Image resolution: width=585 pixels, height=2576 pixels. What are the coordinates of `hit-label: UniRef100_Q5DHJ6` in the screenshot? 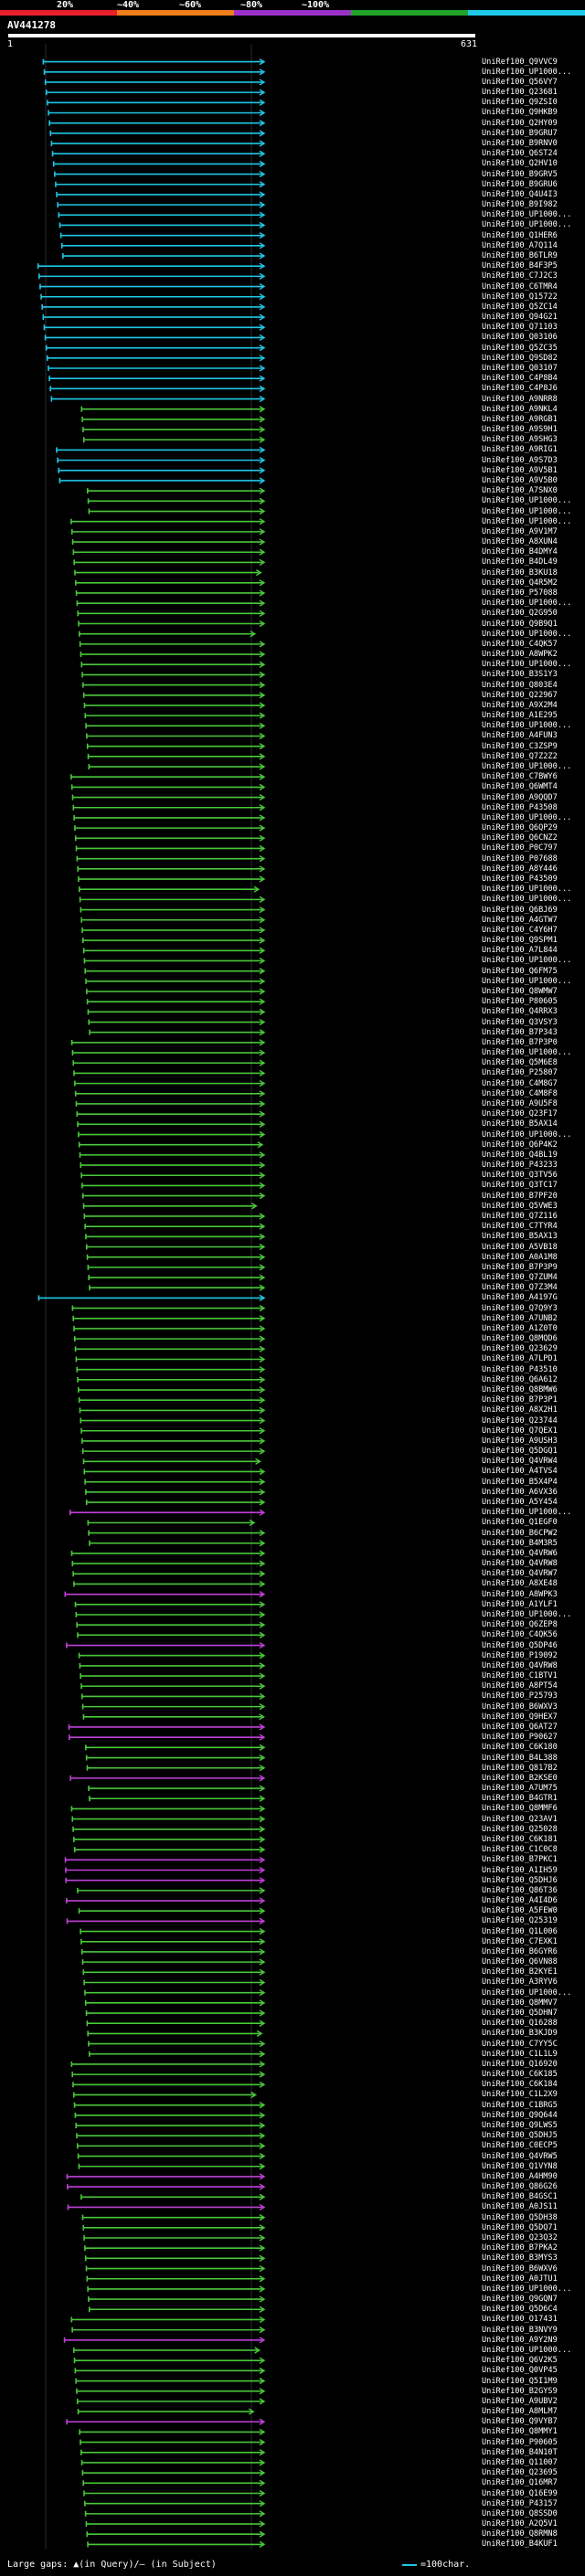 It's located at (520, 1880).